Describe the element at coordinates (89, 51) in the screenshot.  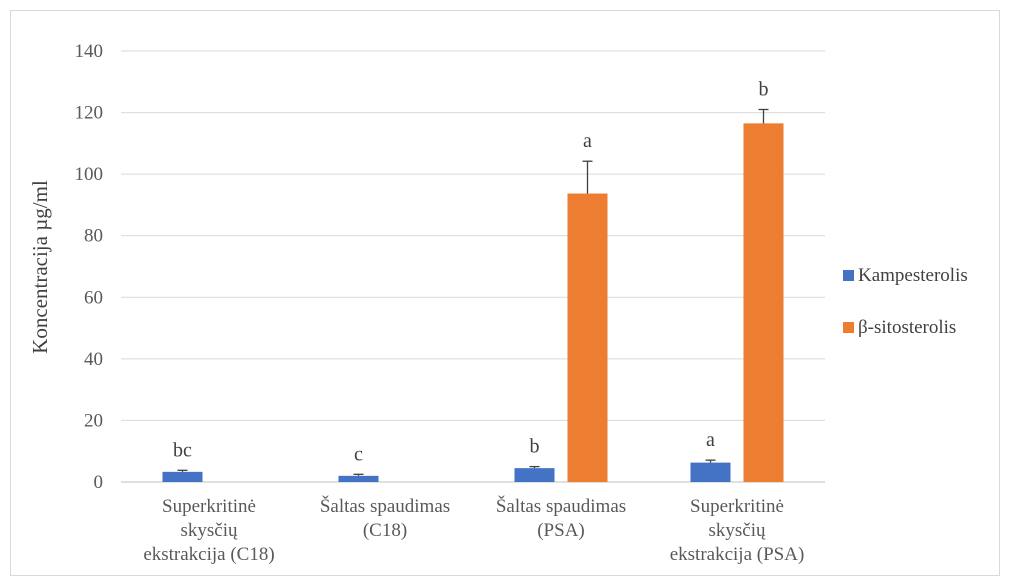
I see `y-tick-label: 140` at that location.